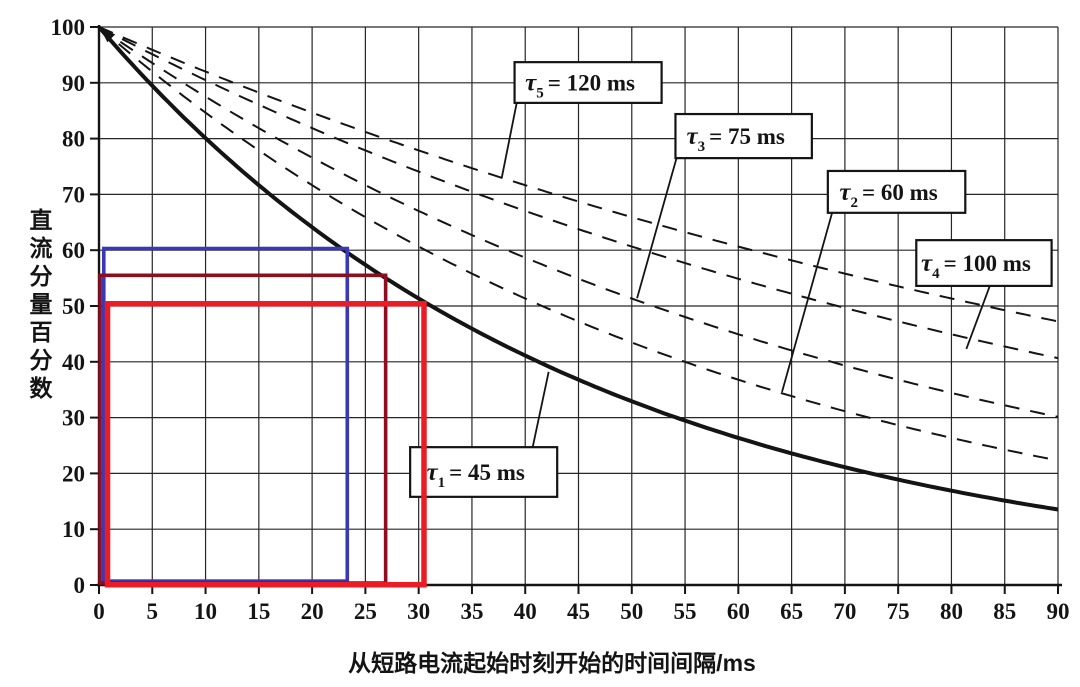 This screenshot has width=1080, height=687. I want to click on tau3-label-group: τ3 = 75 ms, so click(724, 205).